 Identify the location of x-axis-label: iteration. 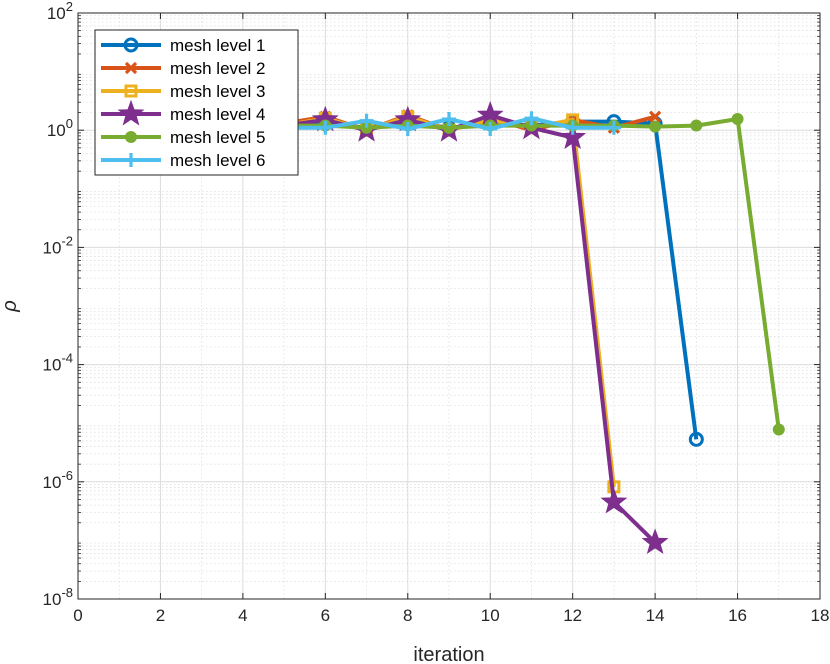
(448, 654).